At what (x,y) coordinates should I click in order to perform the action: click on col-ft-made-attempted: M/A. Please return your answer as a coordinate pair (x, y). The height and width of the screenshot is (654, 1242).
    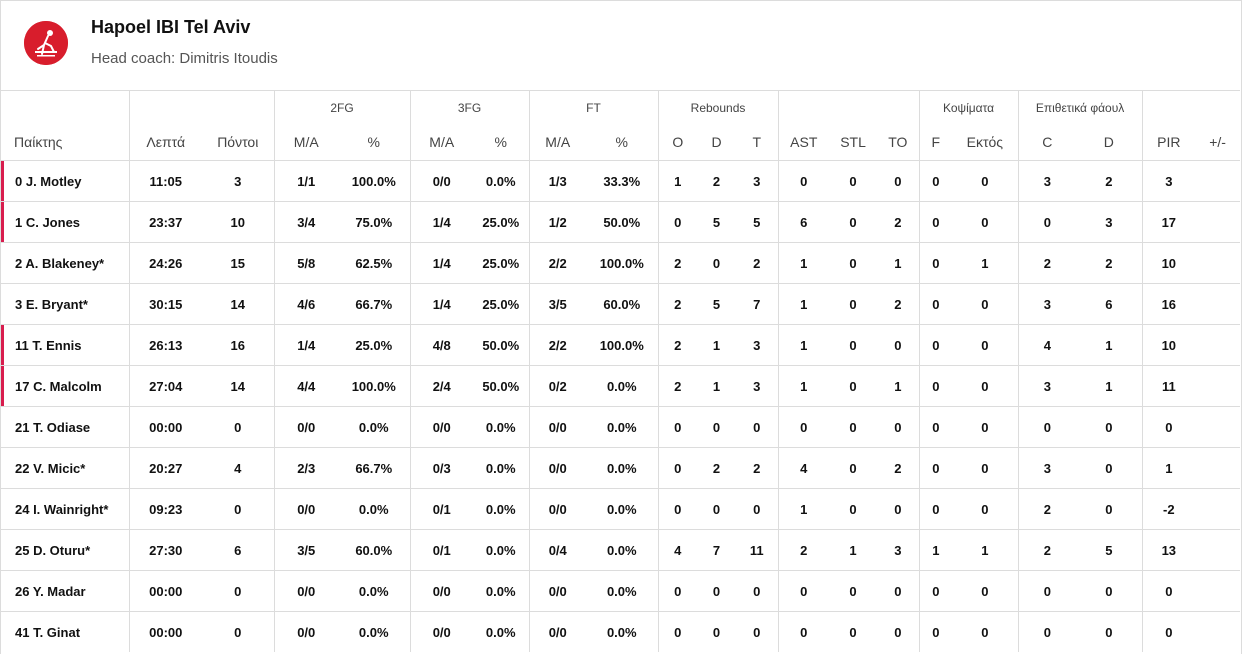
    Looking at the image, I should click on (557, 142).